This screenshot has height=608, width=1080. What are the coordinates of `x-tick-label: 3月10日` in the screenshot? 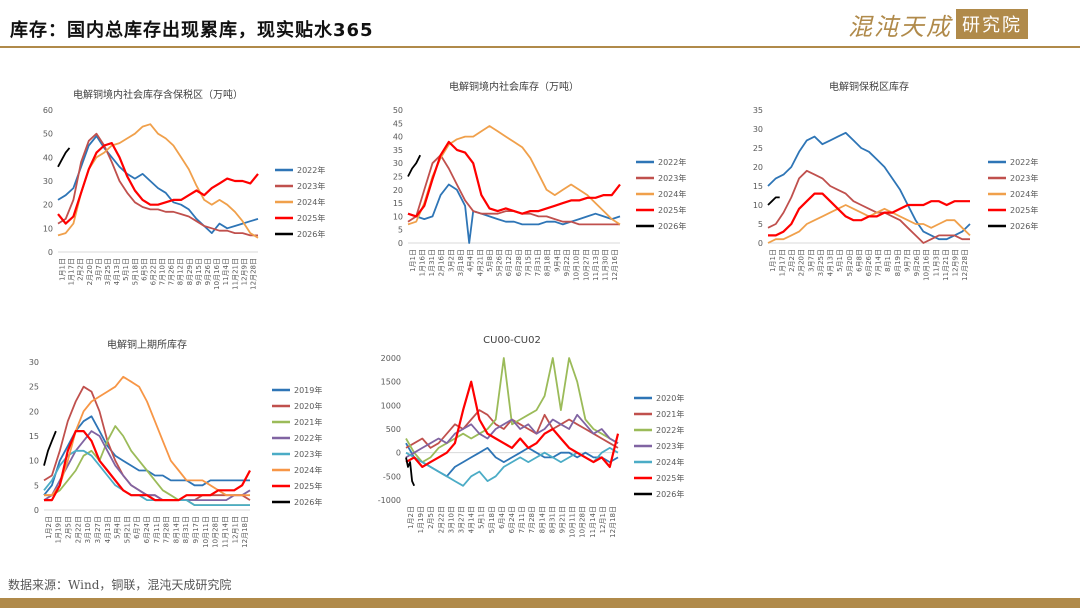 It's located at (451, 519).